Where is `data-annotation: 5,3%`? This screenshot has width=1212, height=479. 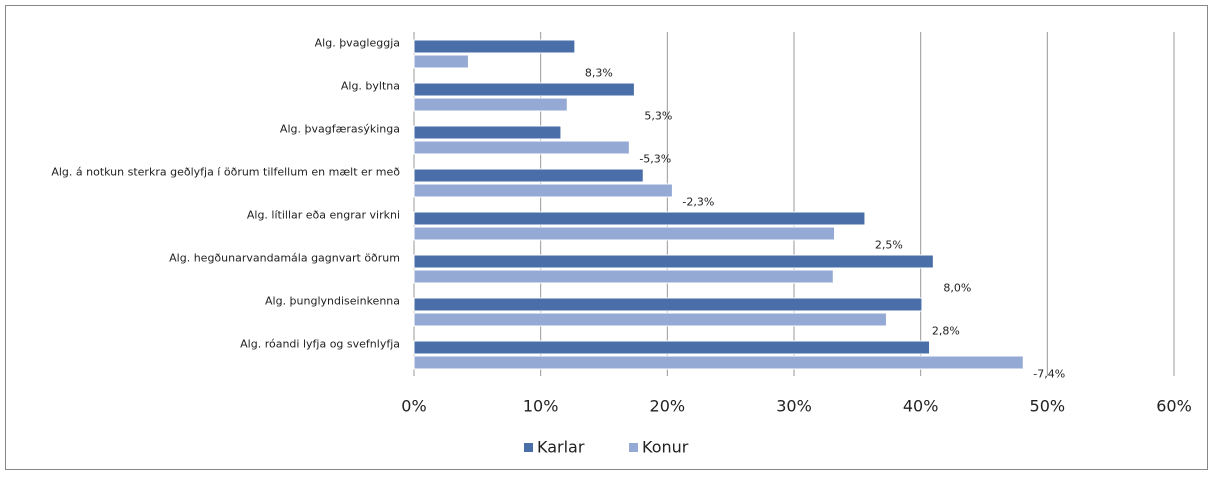 data-annotation: 5,3% is located at coordinates (658, 116).